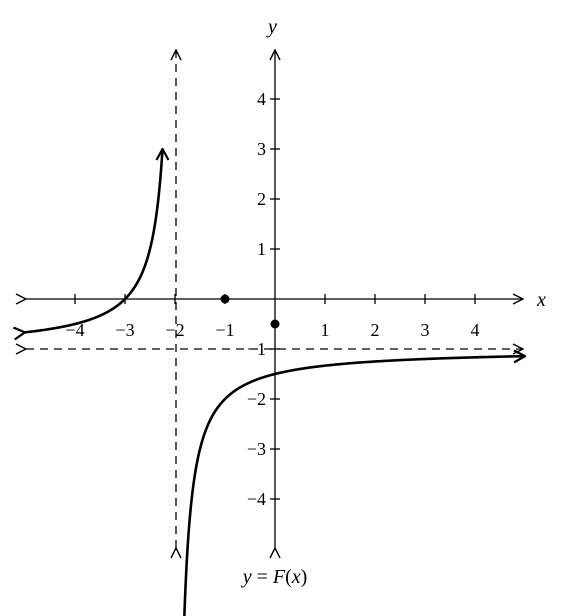 Image resolution: width=562 pixels, height=616 pixels. What do you see at coordinates (250, 311) in the screenshot?
I see `points` at bounding box center [250, 311].